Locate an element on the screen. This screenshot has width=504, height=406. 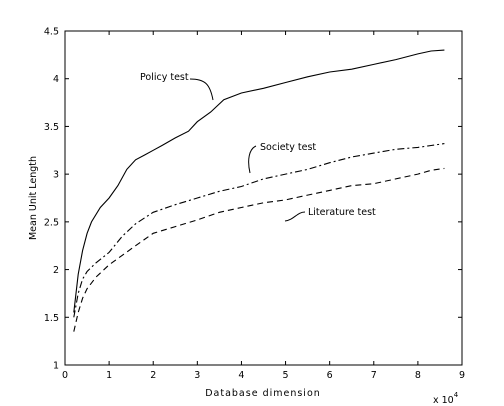
x-tick-label: 0 is located at coordinates (65, 375).